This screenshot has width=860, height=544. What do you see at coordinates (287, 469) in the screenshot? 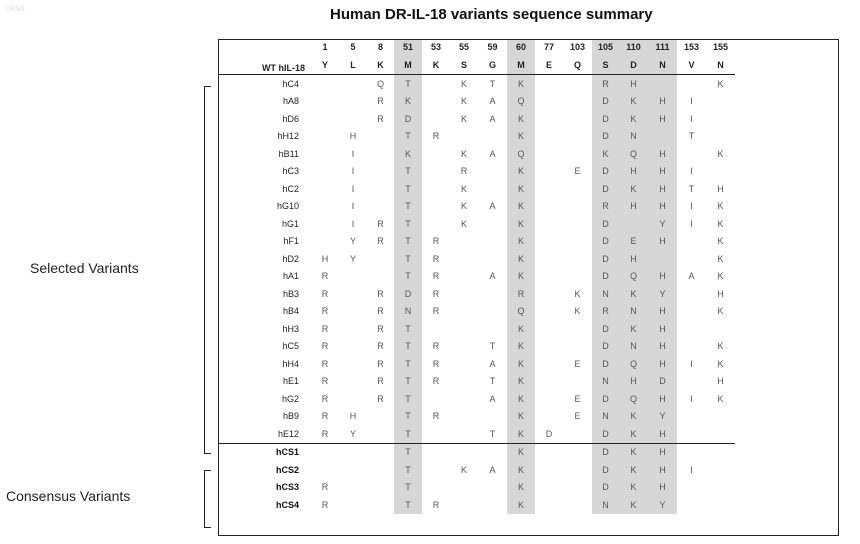
I see `variant-name: hCS2` at bounding box center [287, 469].